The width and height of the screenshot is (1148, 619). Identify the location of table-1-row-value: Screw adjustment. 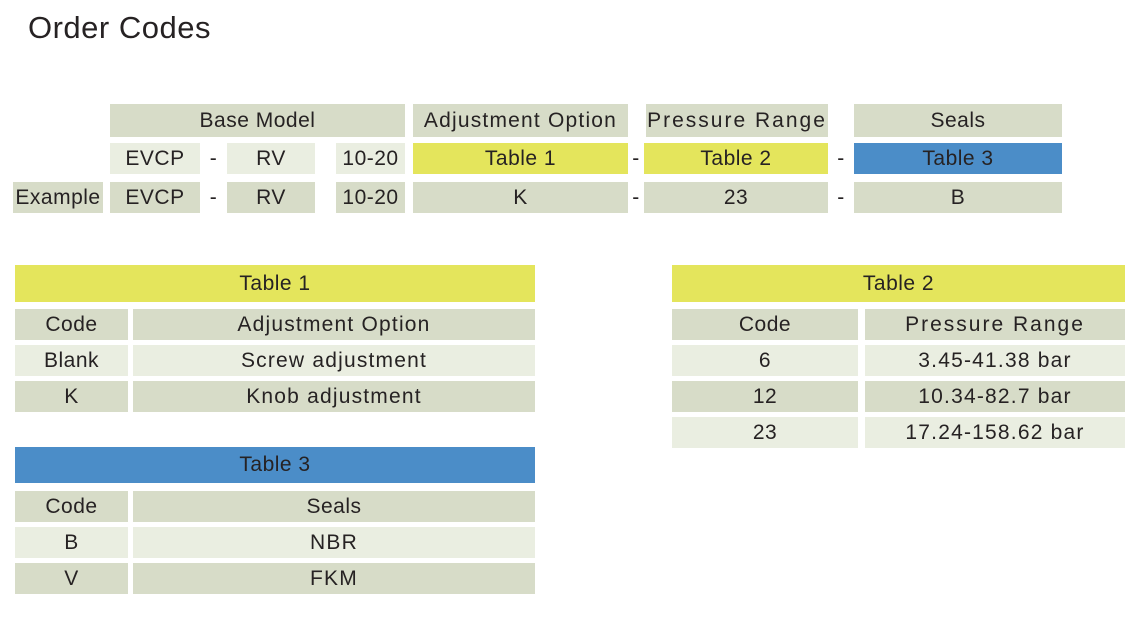
(334, 360).